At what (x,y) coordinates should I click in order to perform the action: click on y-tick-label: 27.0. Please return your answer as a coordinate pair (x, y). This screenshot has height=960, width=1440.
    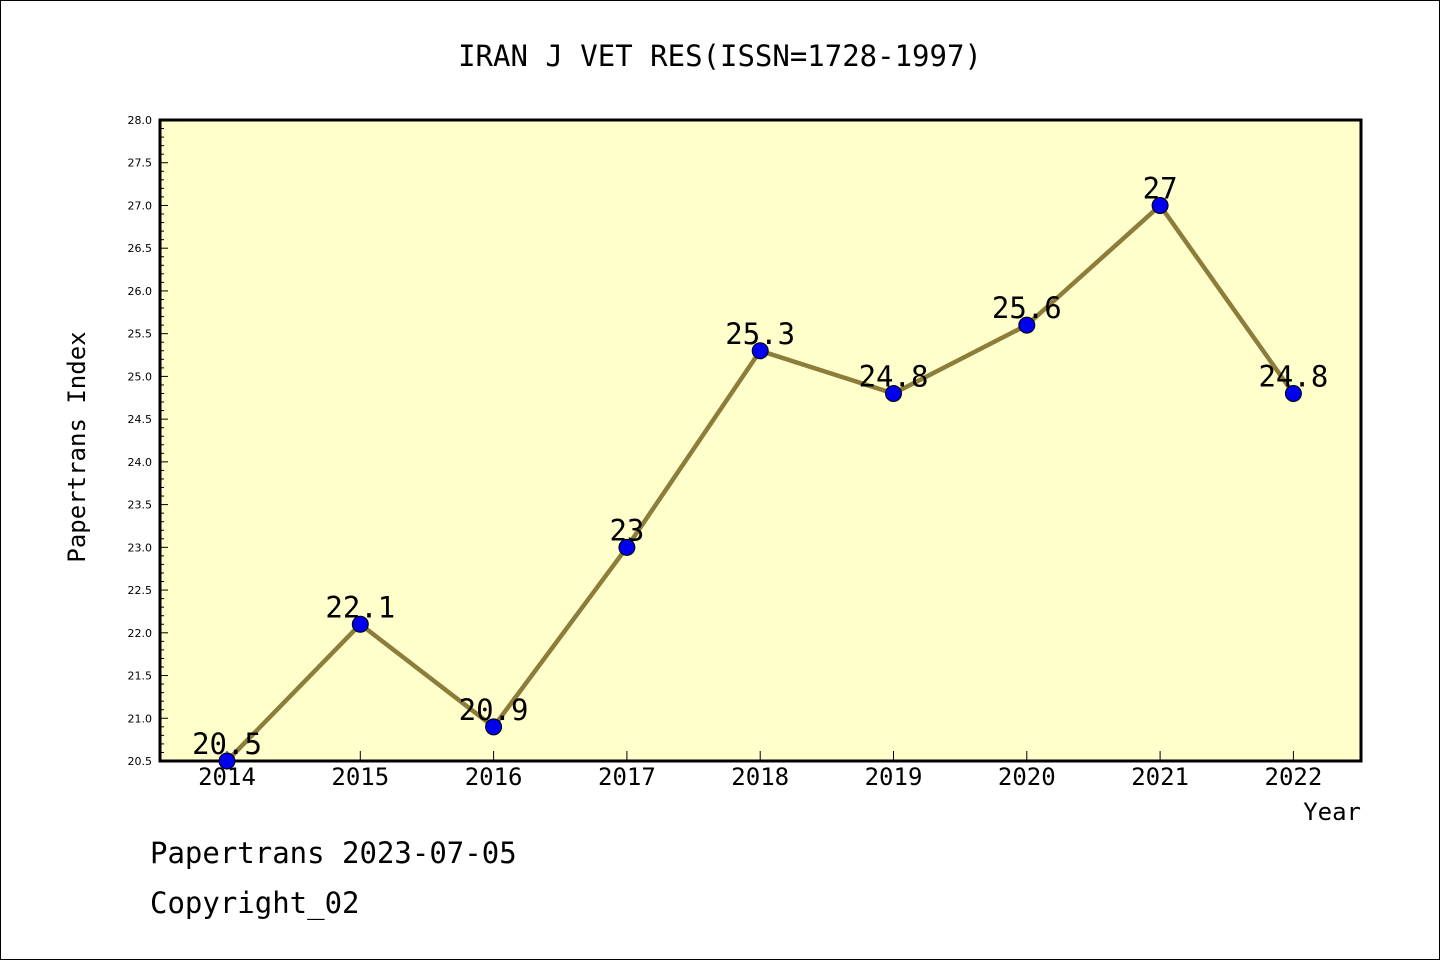
    Looking at the image, I should click on (140, 205).